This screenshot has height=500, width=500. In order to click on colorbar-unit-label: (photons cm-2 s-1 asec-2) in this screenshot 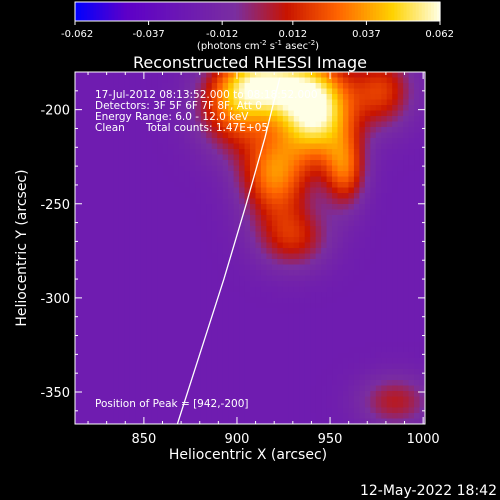, I will do `click(258, 45)`.